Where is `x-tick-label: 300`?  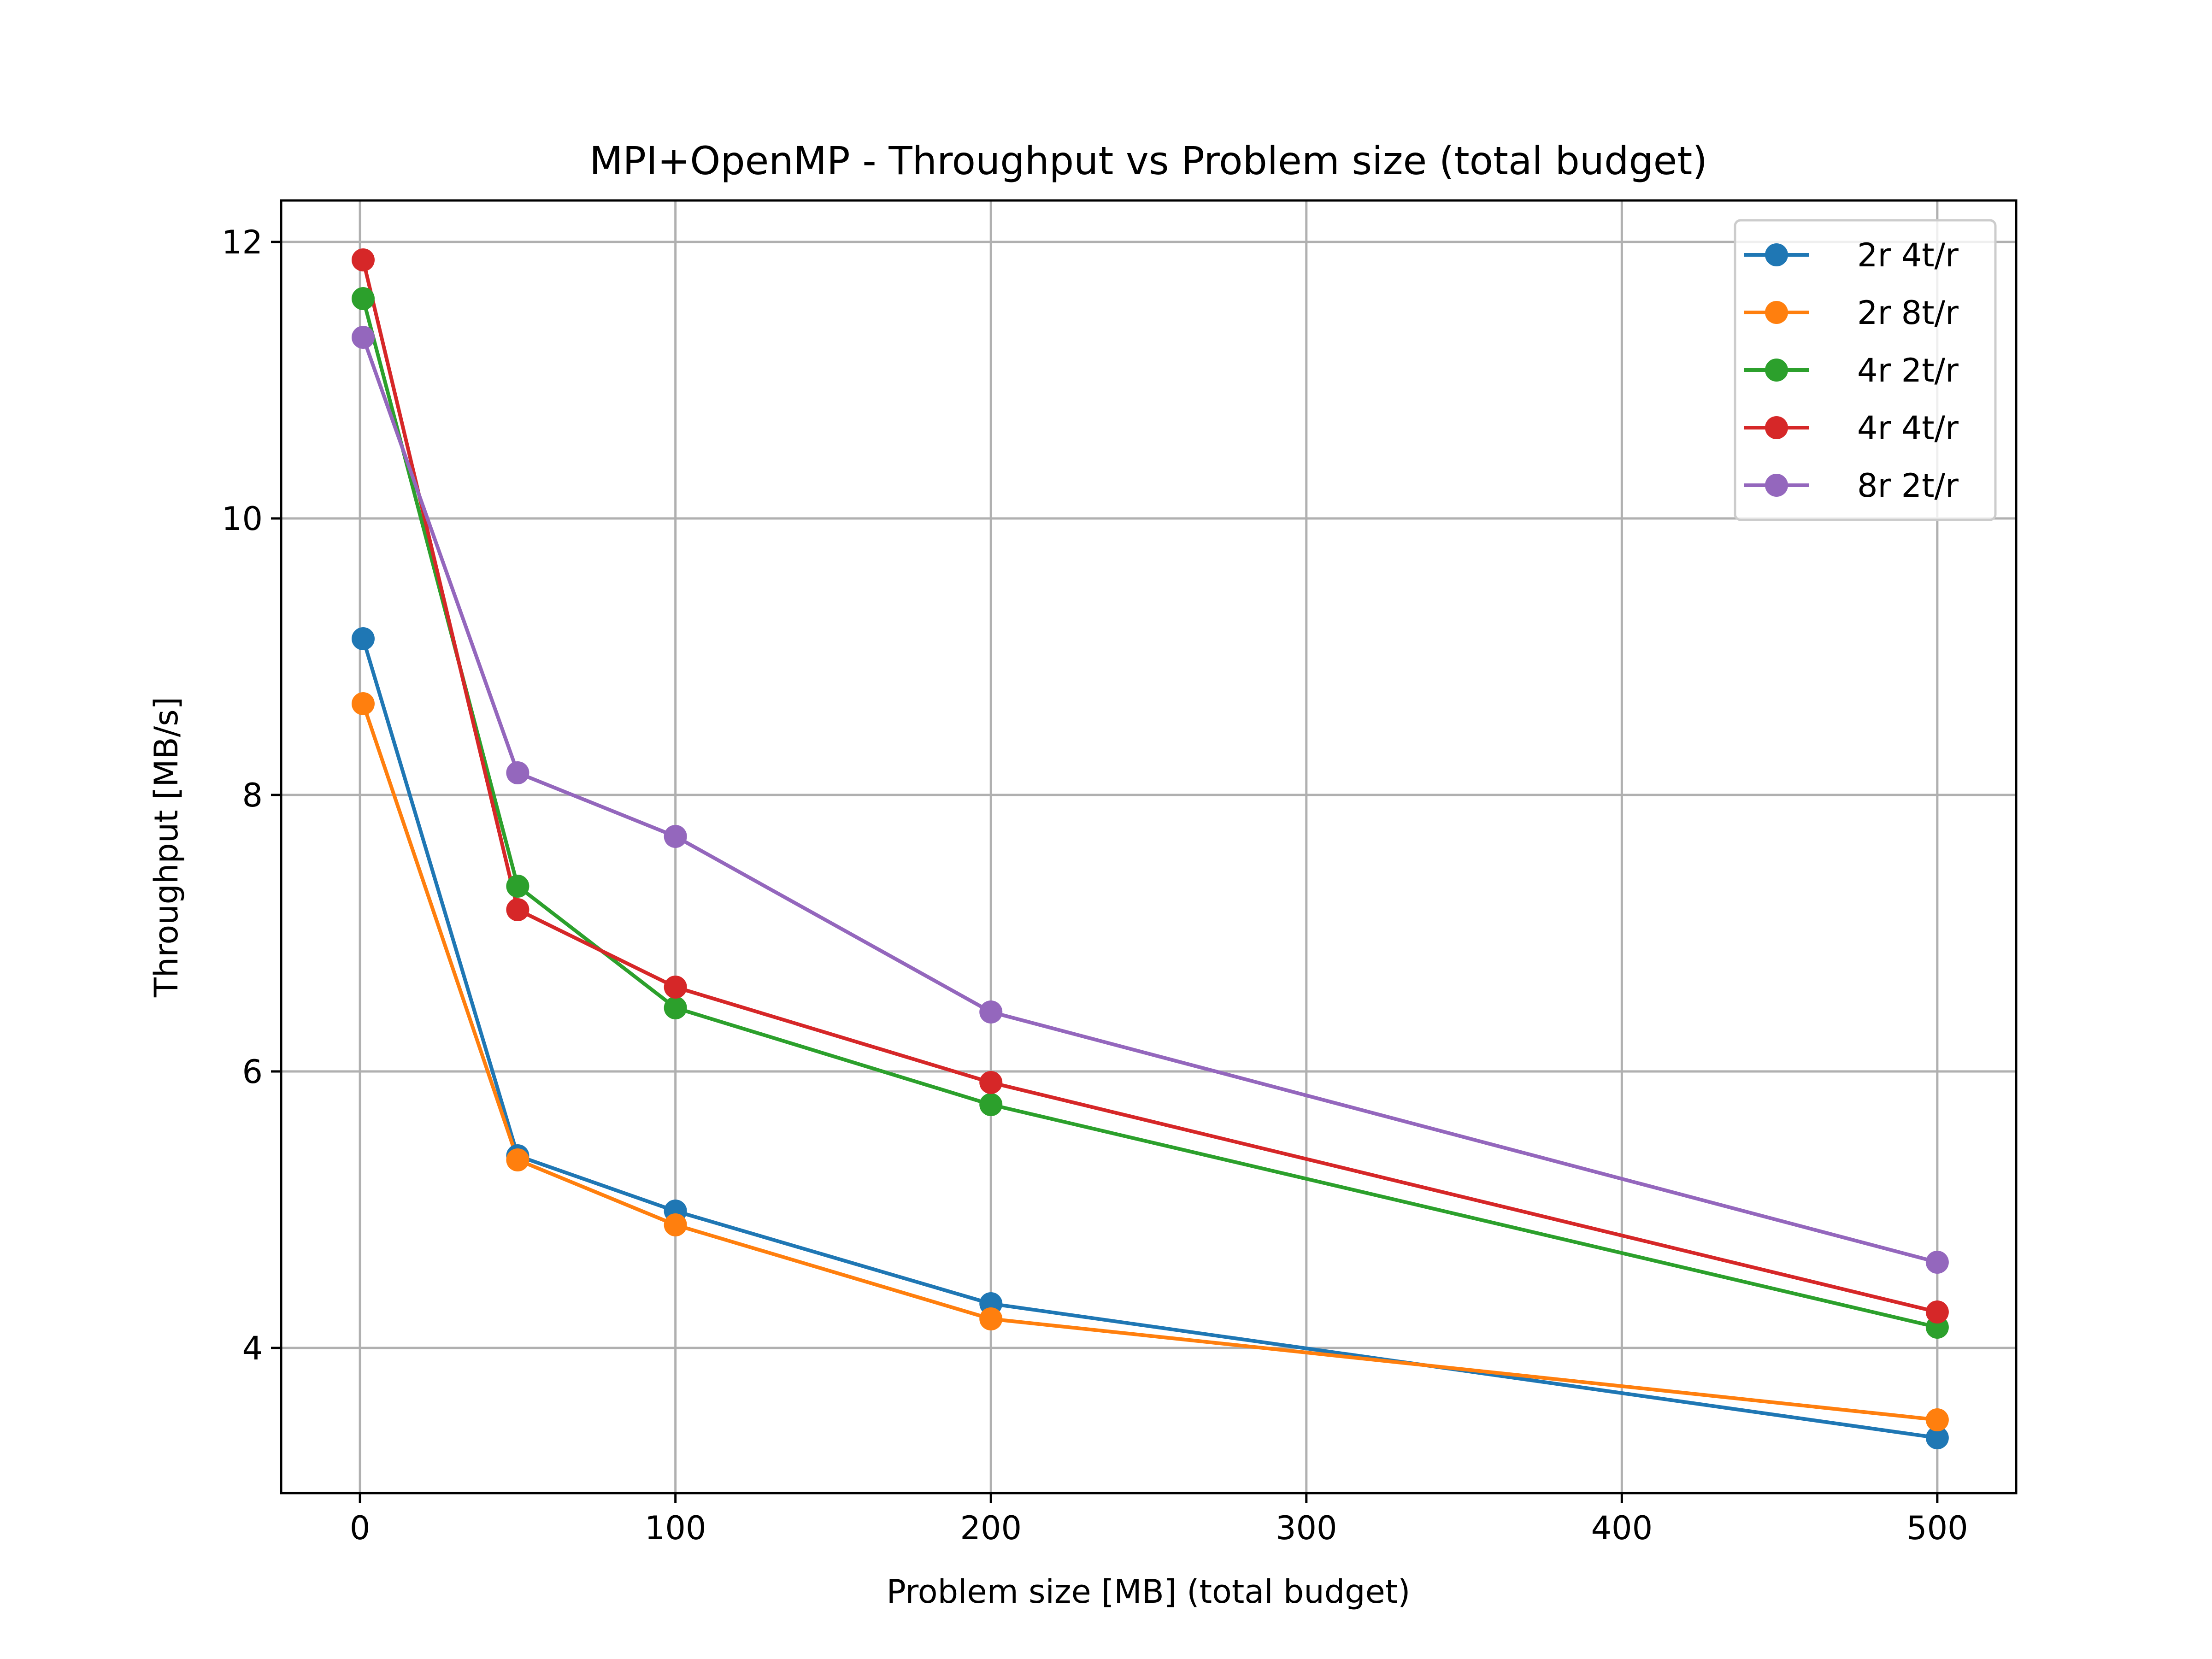 x-tick-label: 300 is located at coordinates (1306, 1528).